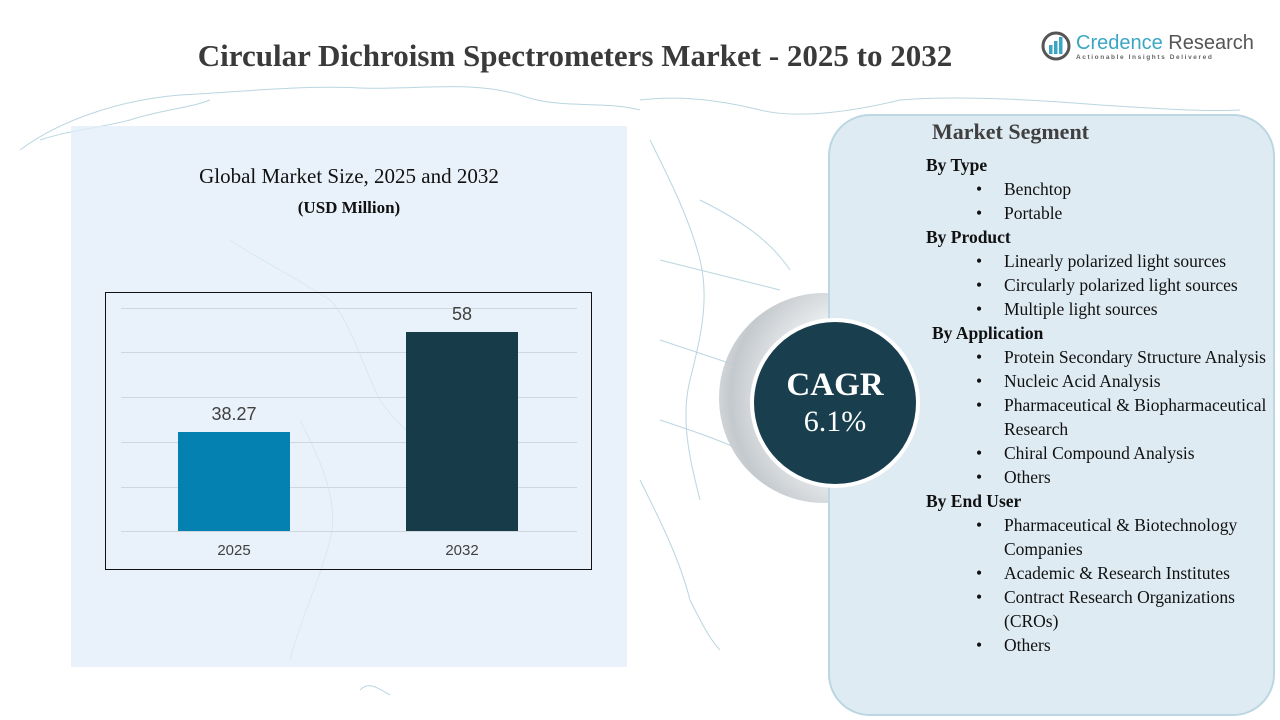 The image size is (1280, 720). I want to click on segment-item: • Contract Research Organizations (CROs), so click(1105, 609).